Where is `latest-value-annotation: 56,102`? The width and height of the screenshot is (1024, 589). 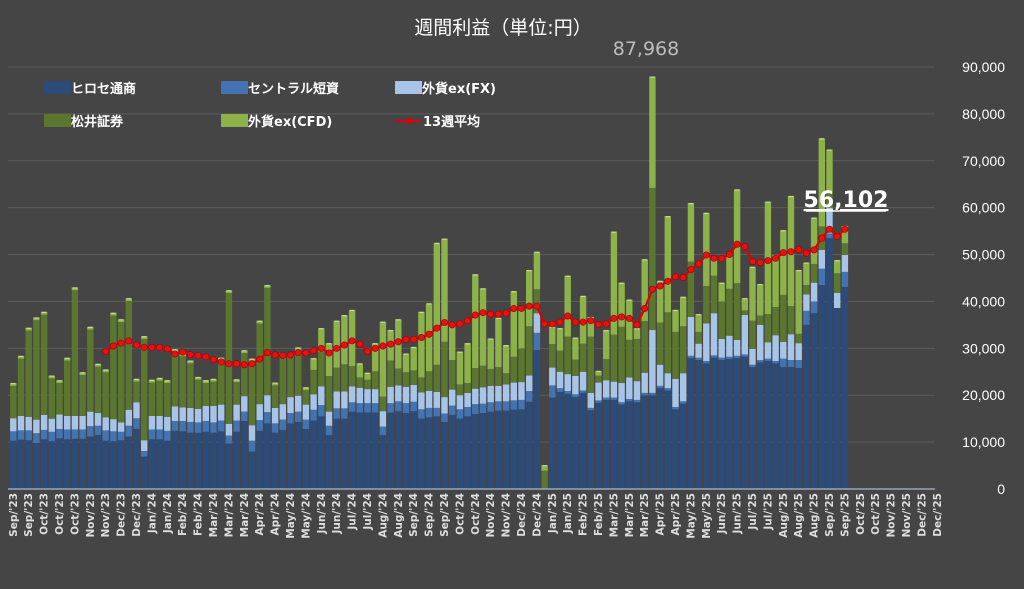 latest-value-annotation: 56,102 is located at coordinates (846, 200).